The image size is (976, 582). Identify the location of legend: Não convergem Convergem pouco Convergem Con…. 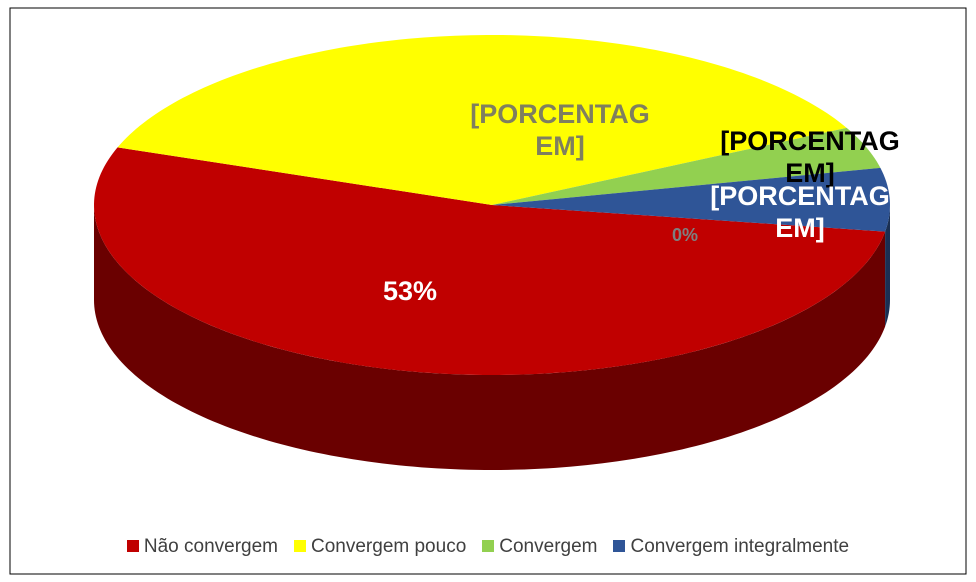
(488, 547).